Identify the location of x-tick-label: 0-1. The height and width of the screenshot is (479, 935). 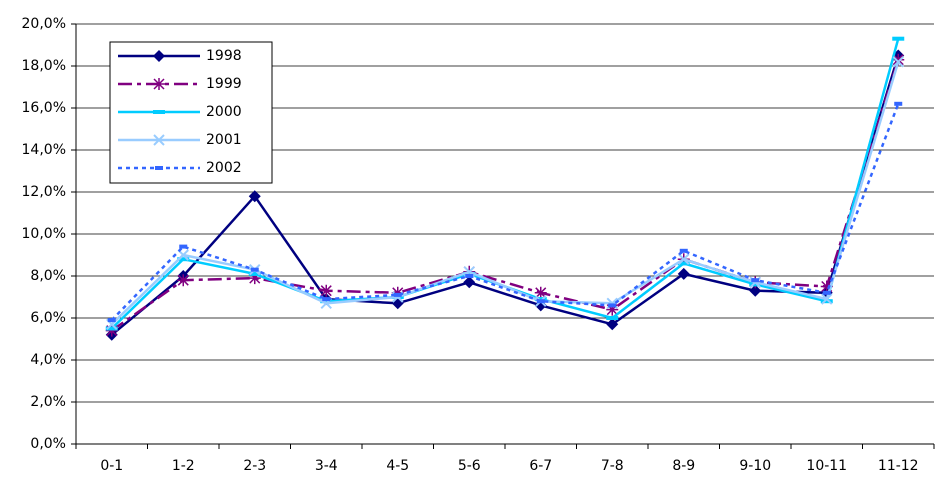
(111, 466).